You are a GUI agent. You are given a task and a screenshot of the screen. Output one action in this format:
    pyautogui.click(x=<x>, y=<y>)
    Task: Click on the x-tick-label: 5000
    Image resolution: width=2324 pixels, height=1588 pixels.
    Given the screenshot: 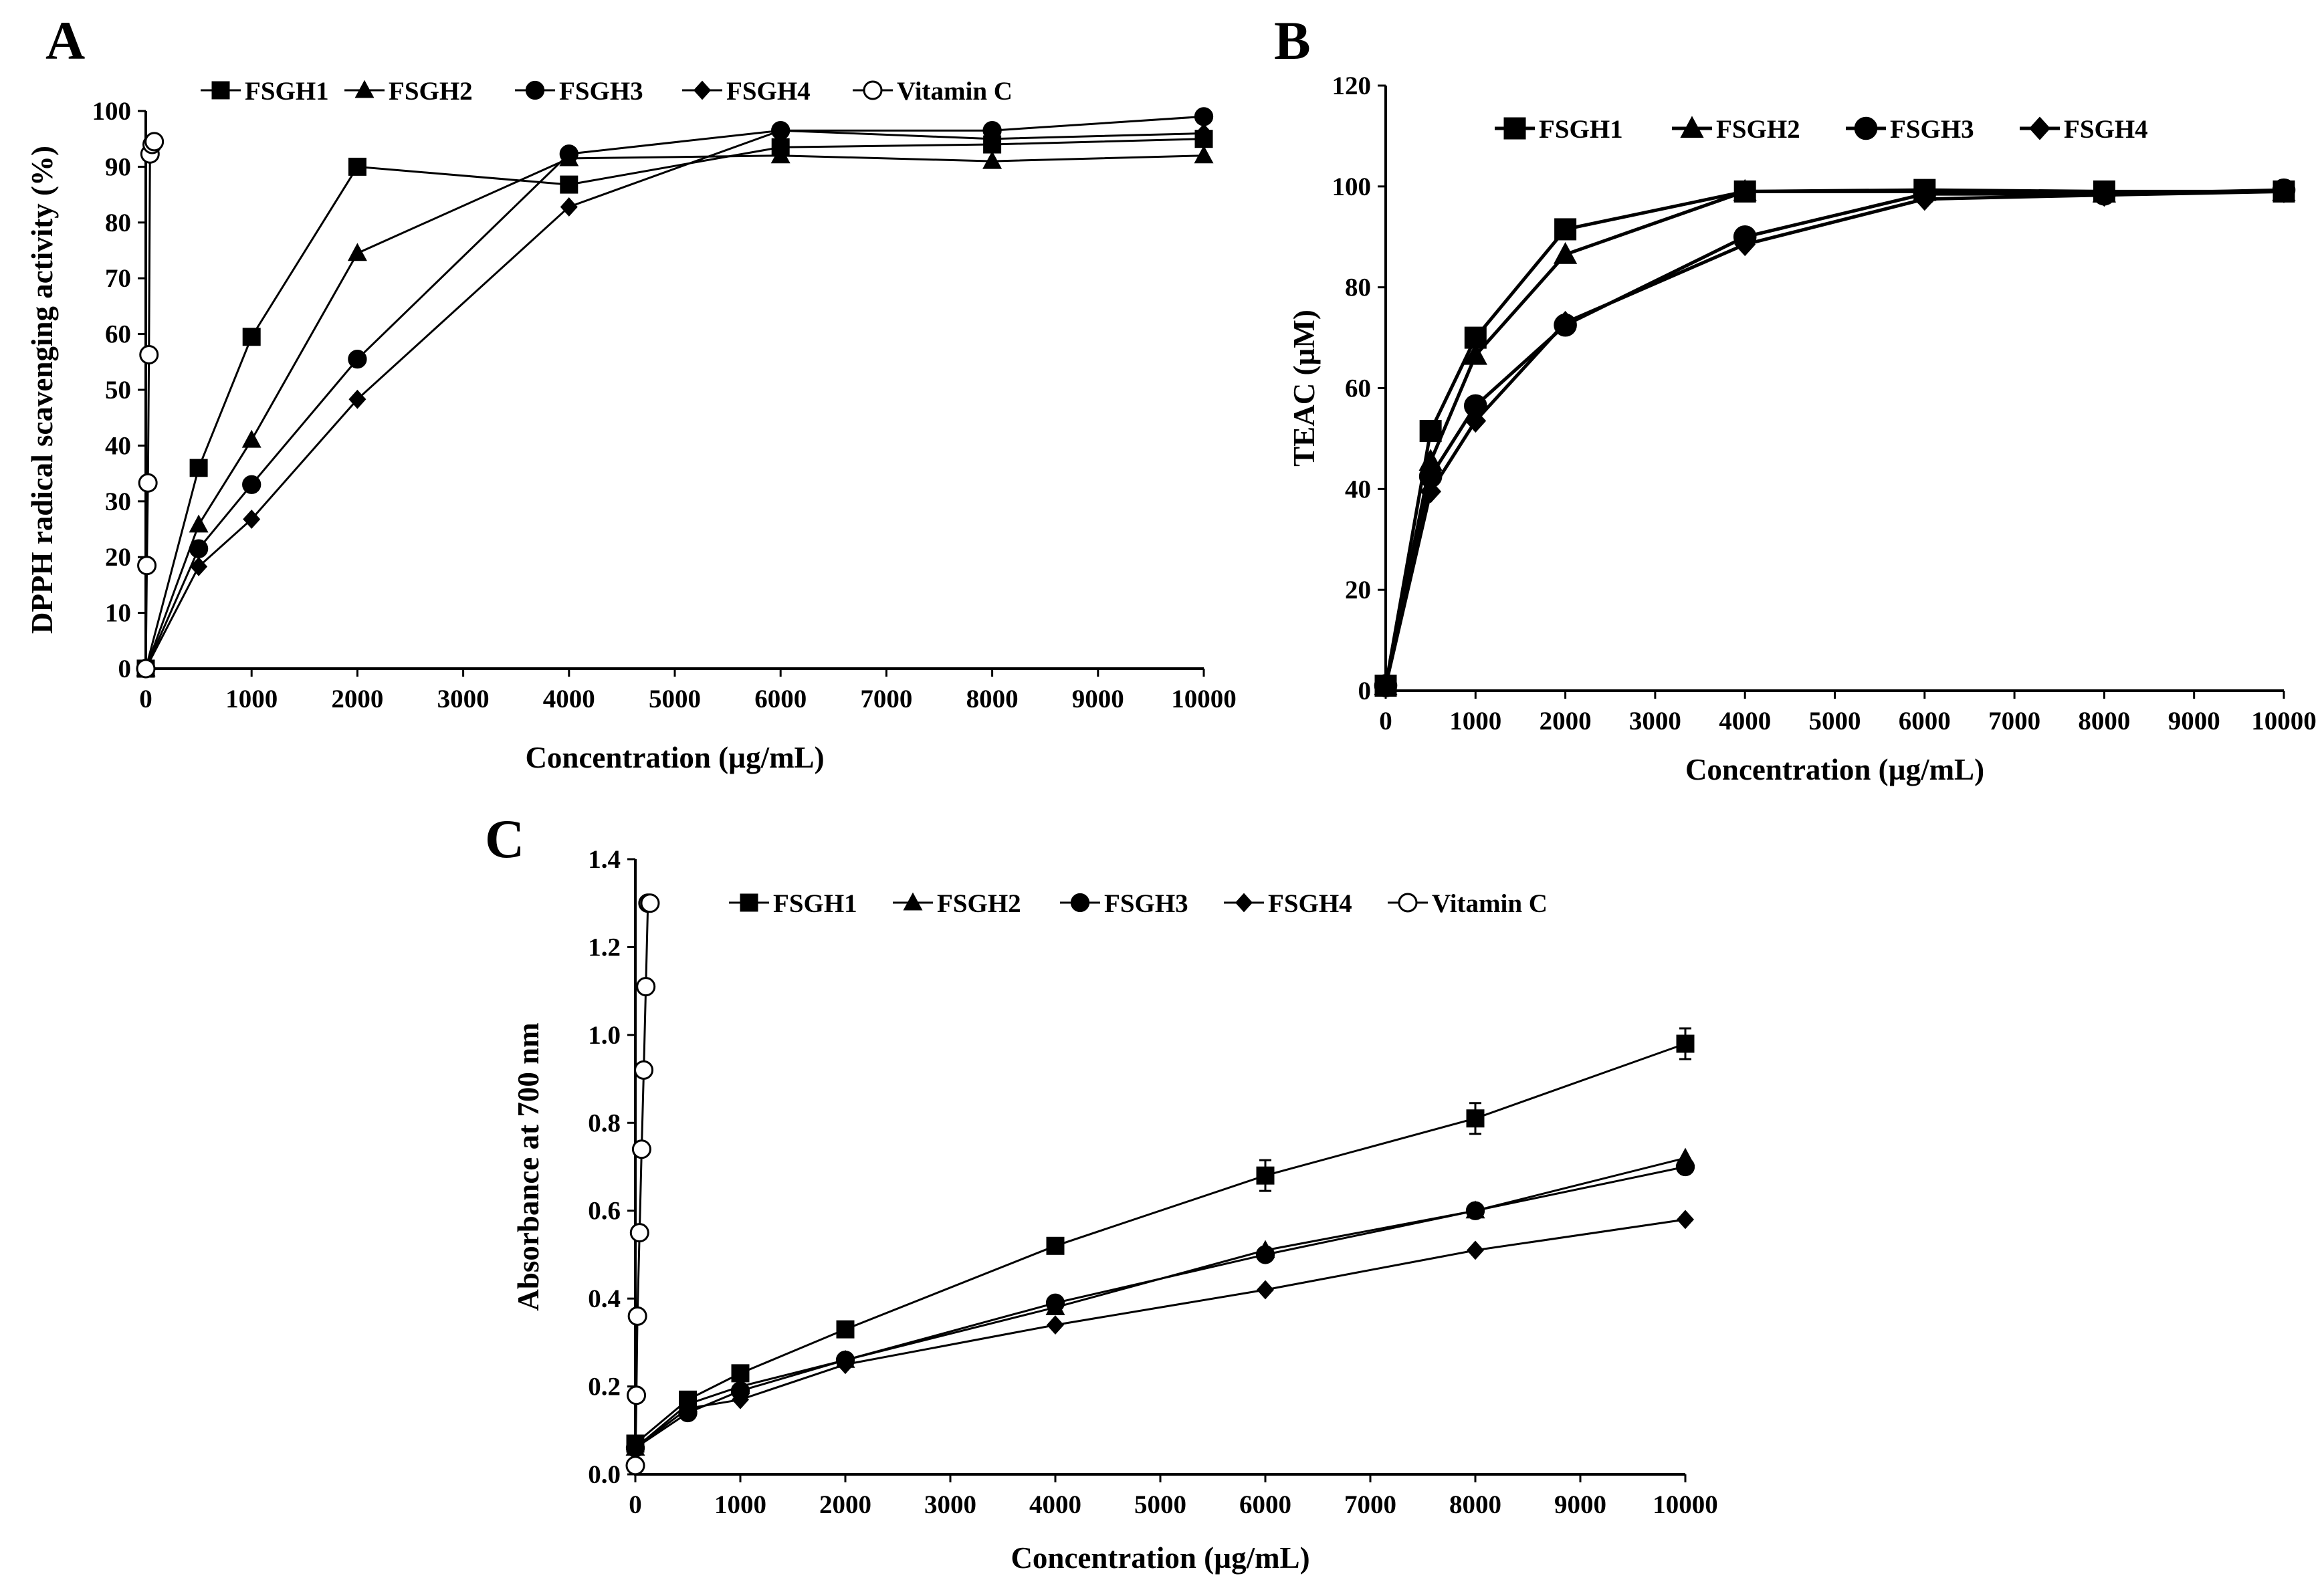 What is the action you would take?
    pyautogui.click(x=675, y=699)
    